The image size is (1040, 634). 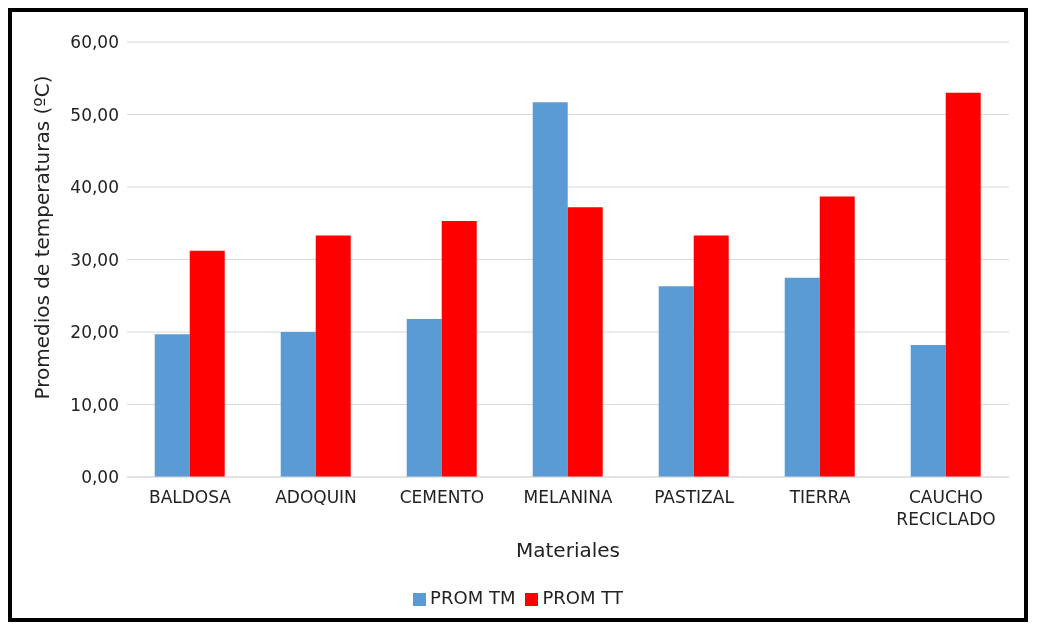 I want to click on x-tick-label: BALDOSA, so click(x=190, y=497).